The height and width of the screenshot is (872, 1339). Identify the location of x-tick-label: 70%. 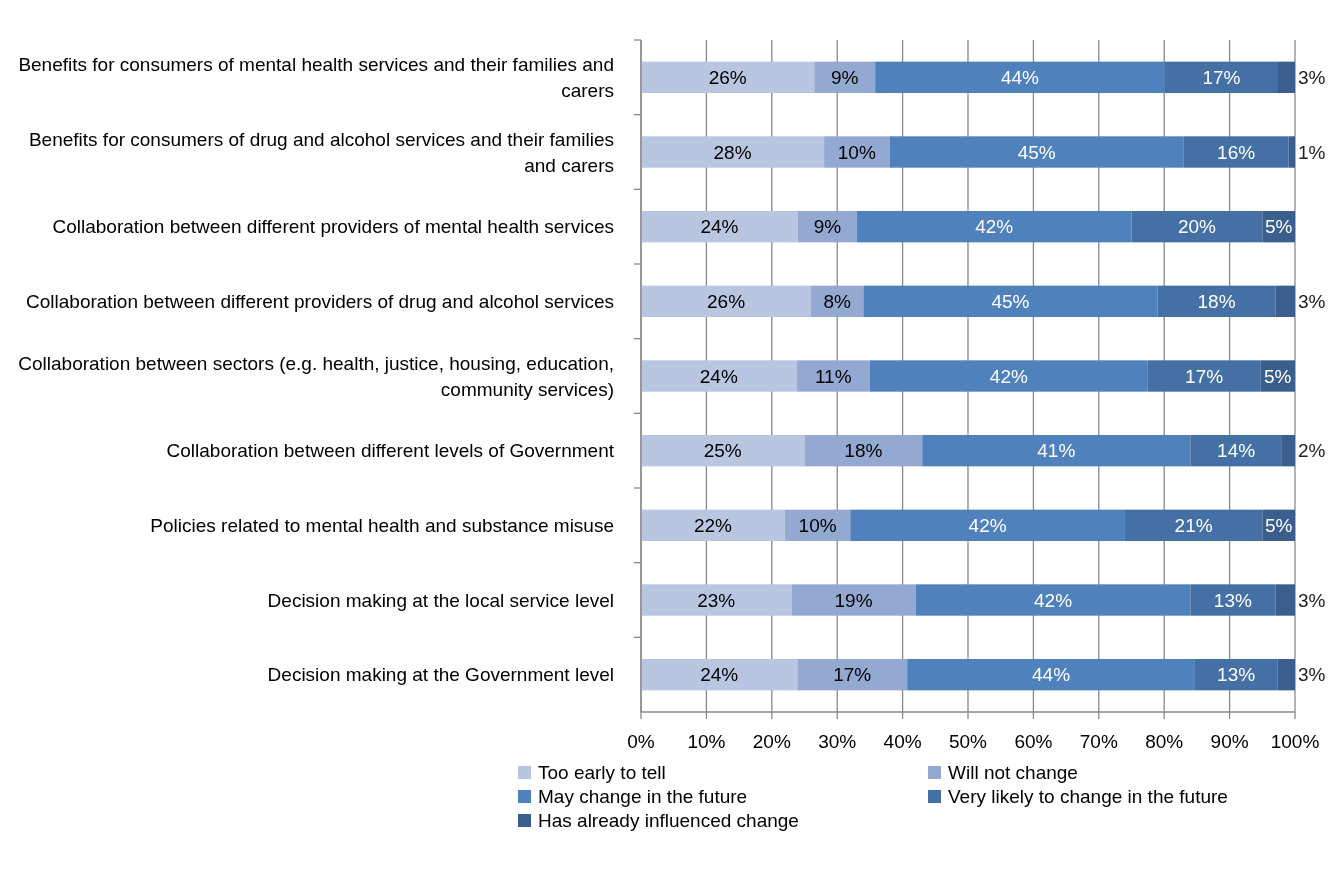
(1098, 741).